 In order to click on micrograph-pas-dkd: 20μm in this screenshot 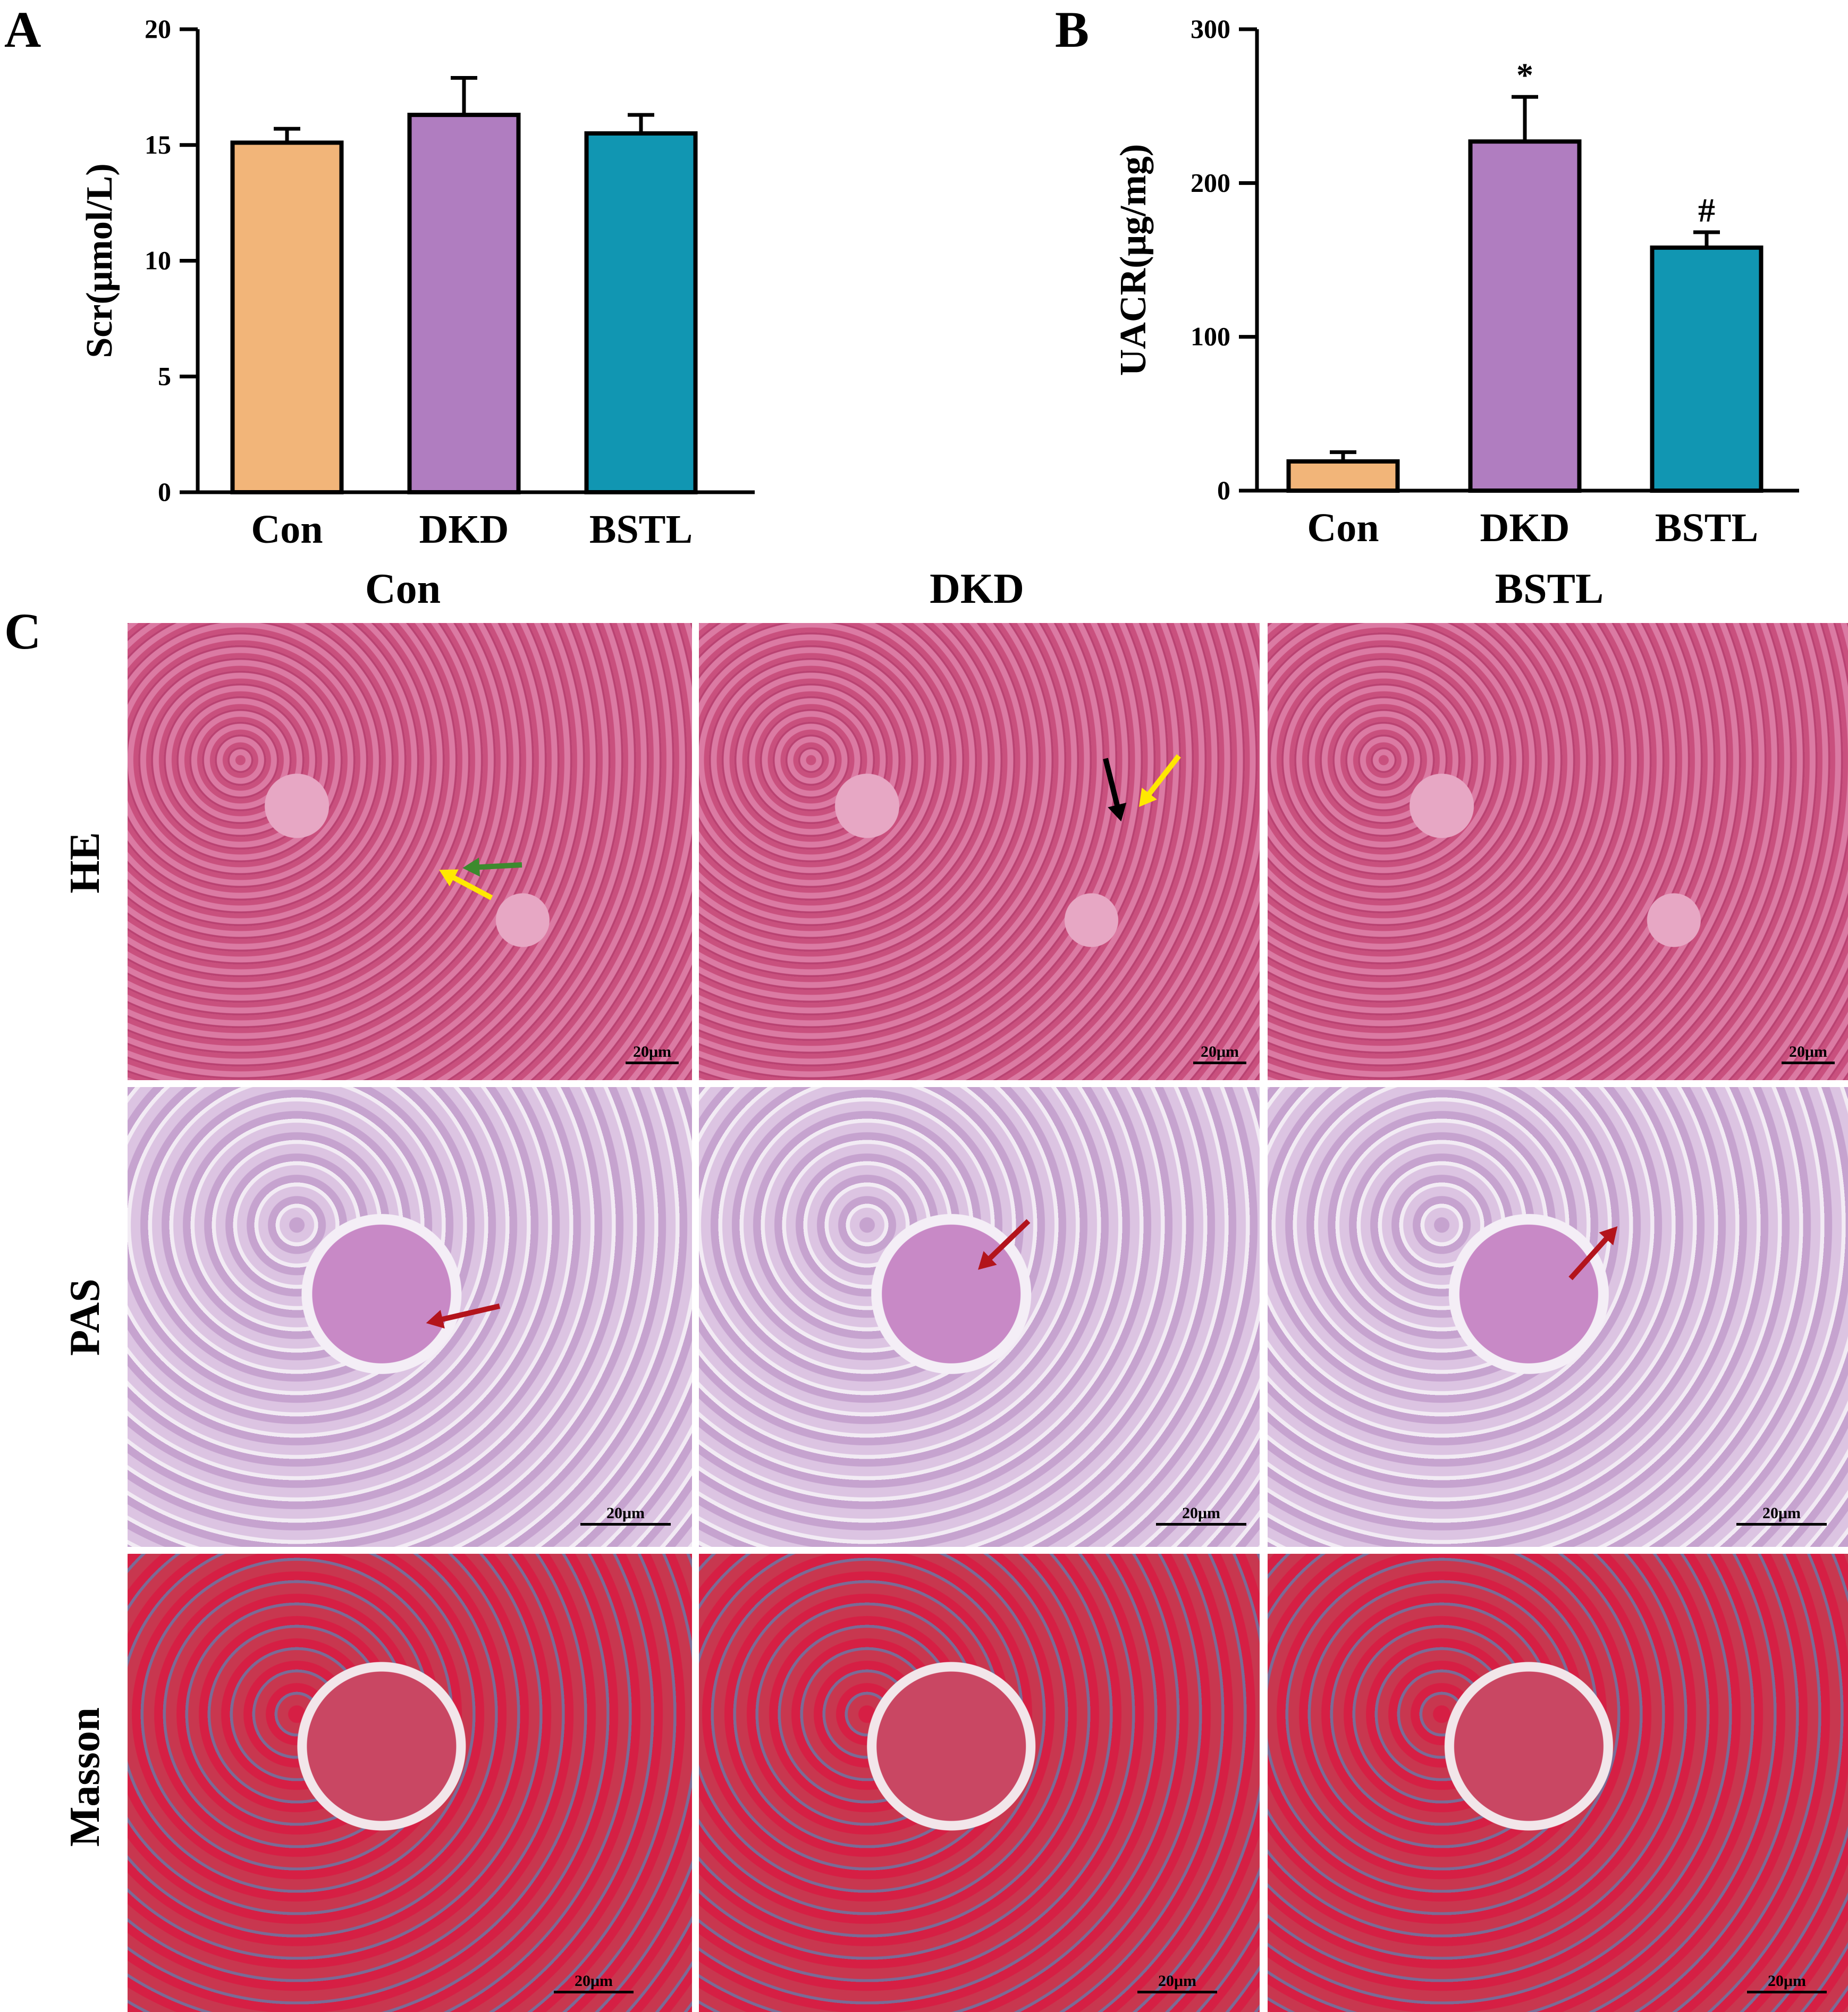, I will do `click(979, 1317)`.